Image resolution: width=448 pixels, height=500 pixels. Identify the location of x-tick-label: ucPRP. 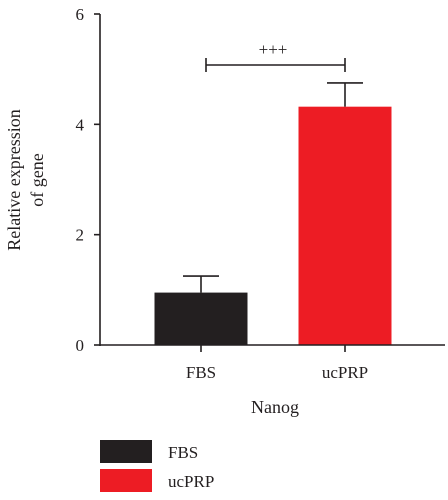
(345, 372).